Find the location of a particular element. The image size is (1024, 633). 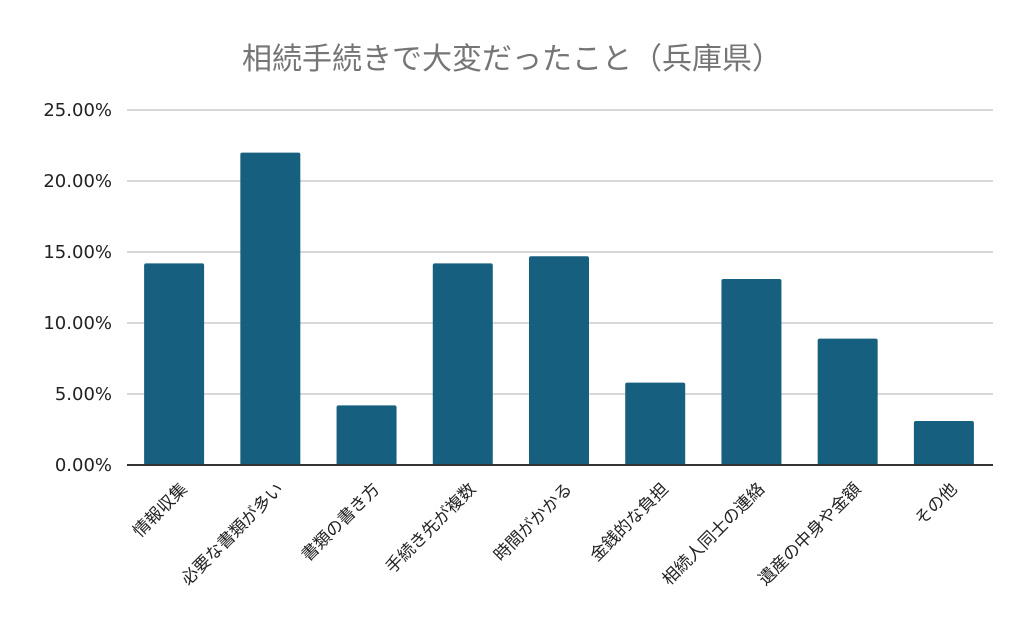

y-tick-label: 0.00% is located at coordinates (83, 465).